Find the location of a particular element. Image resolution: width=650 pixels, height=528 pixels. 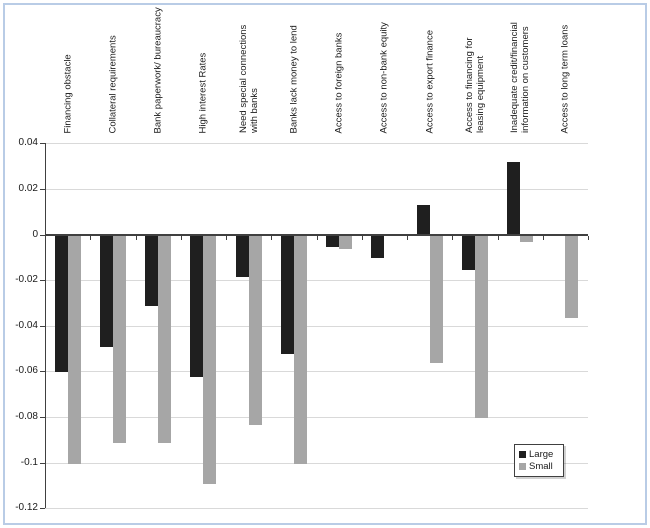

y-tick-label: -0.12 is located at coordinates (26, 508).